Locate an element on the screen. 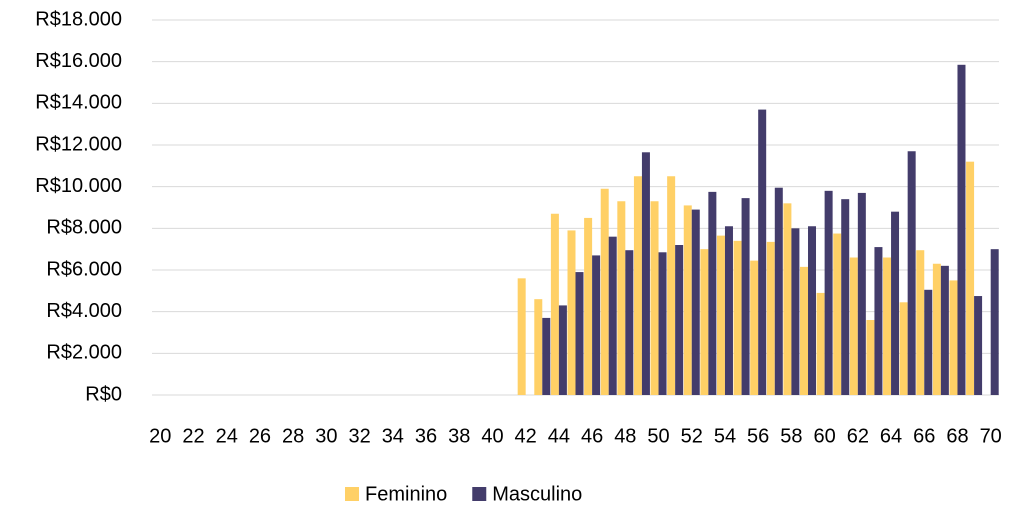 The width and height of the screenshot is (1010, 509). x-tick-label: 58 is located at coordinates (791, 436).